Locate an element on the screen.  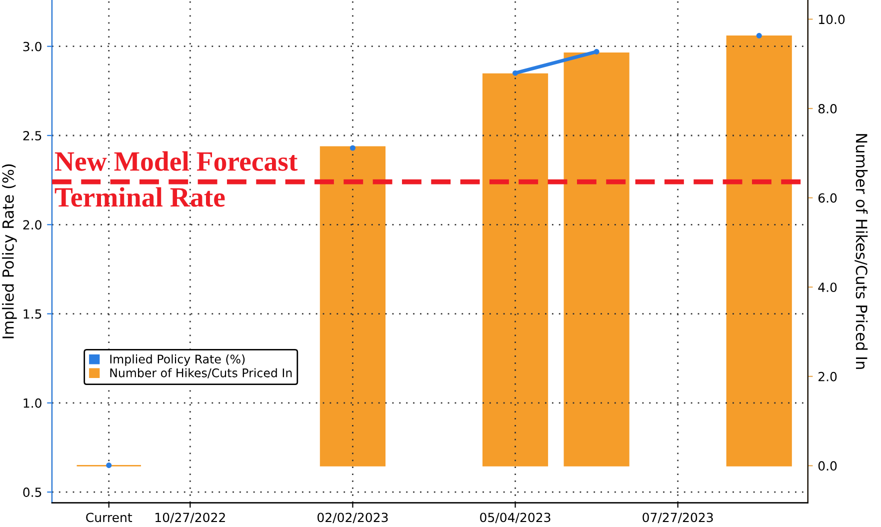
x-tick-label: 07/27/2023 is located at coordinates (677, 518).